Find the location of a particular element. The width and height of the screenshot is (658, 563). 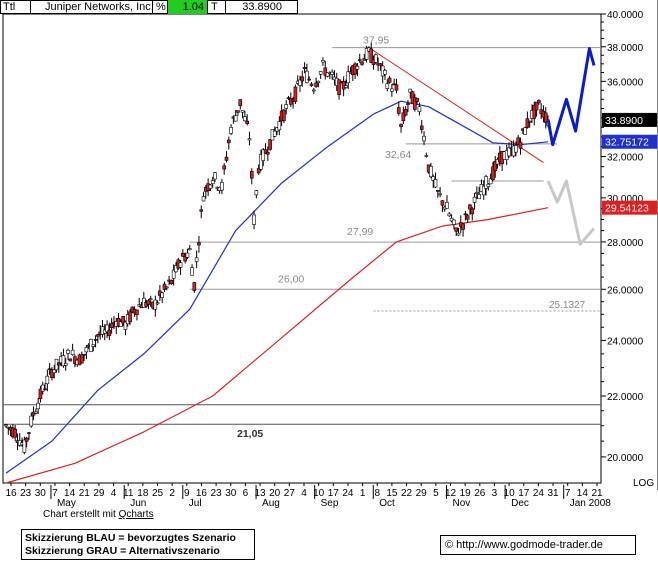

x-day-label: 12 is located at coordinates (451, 493).